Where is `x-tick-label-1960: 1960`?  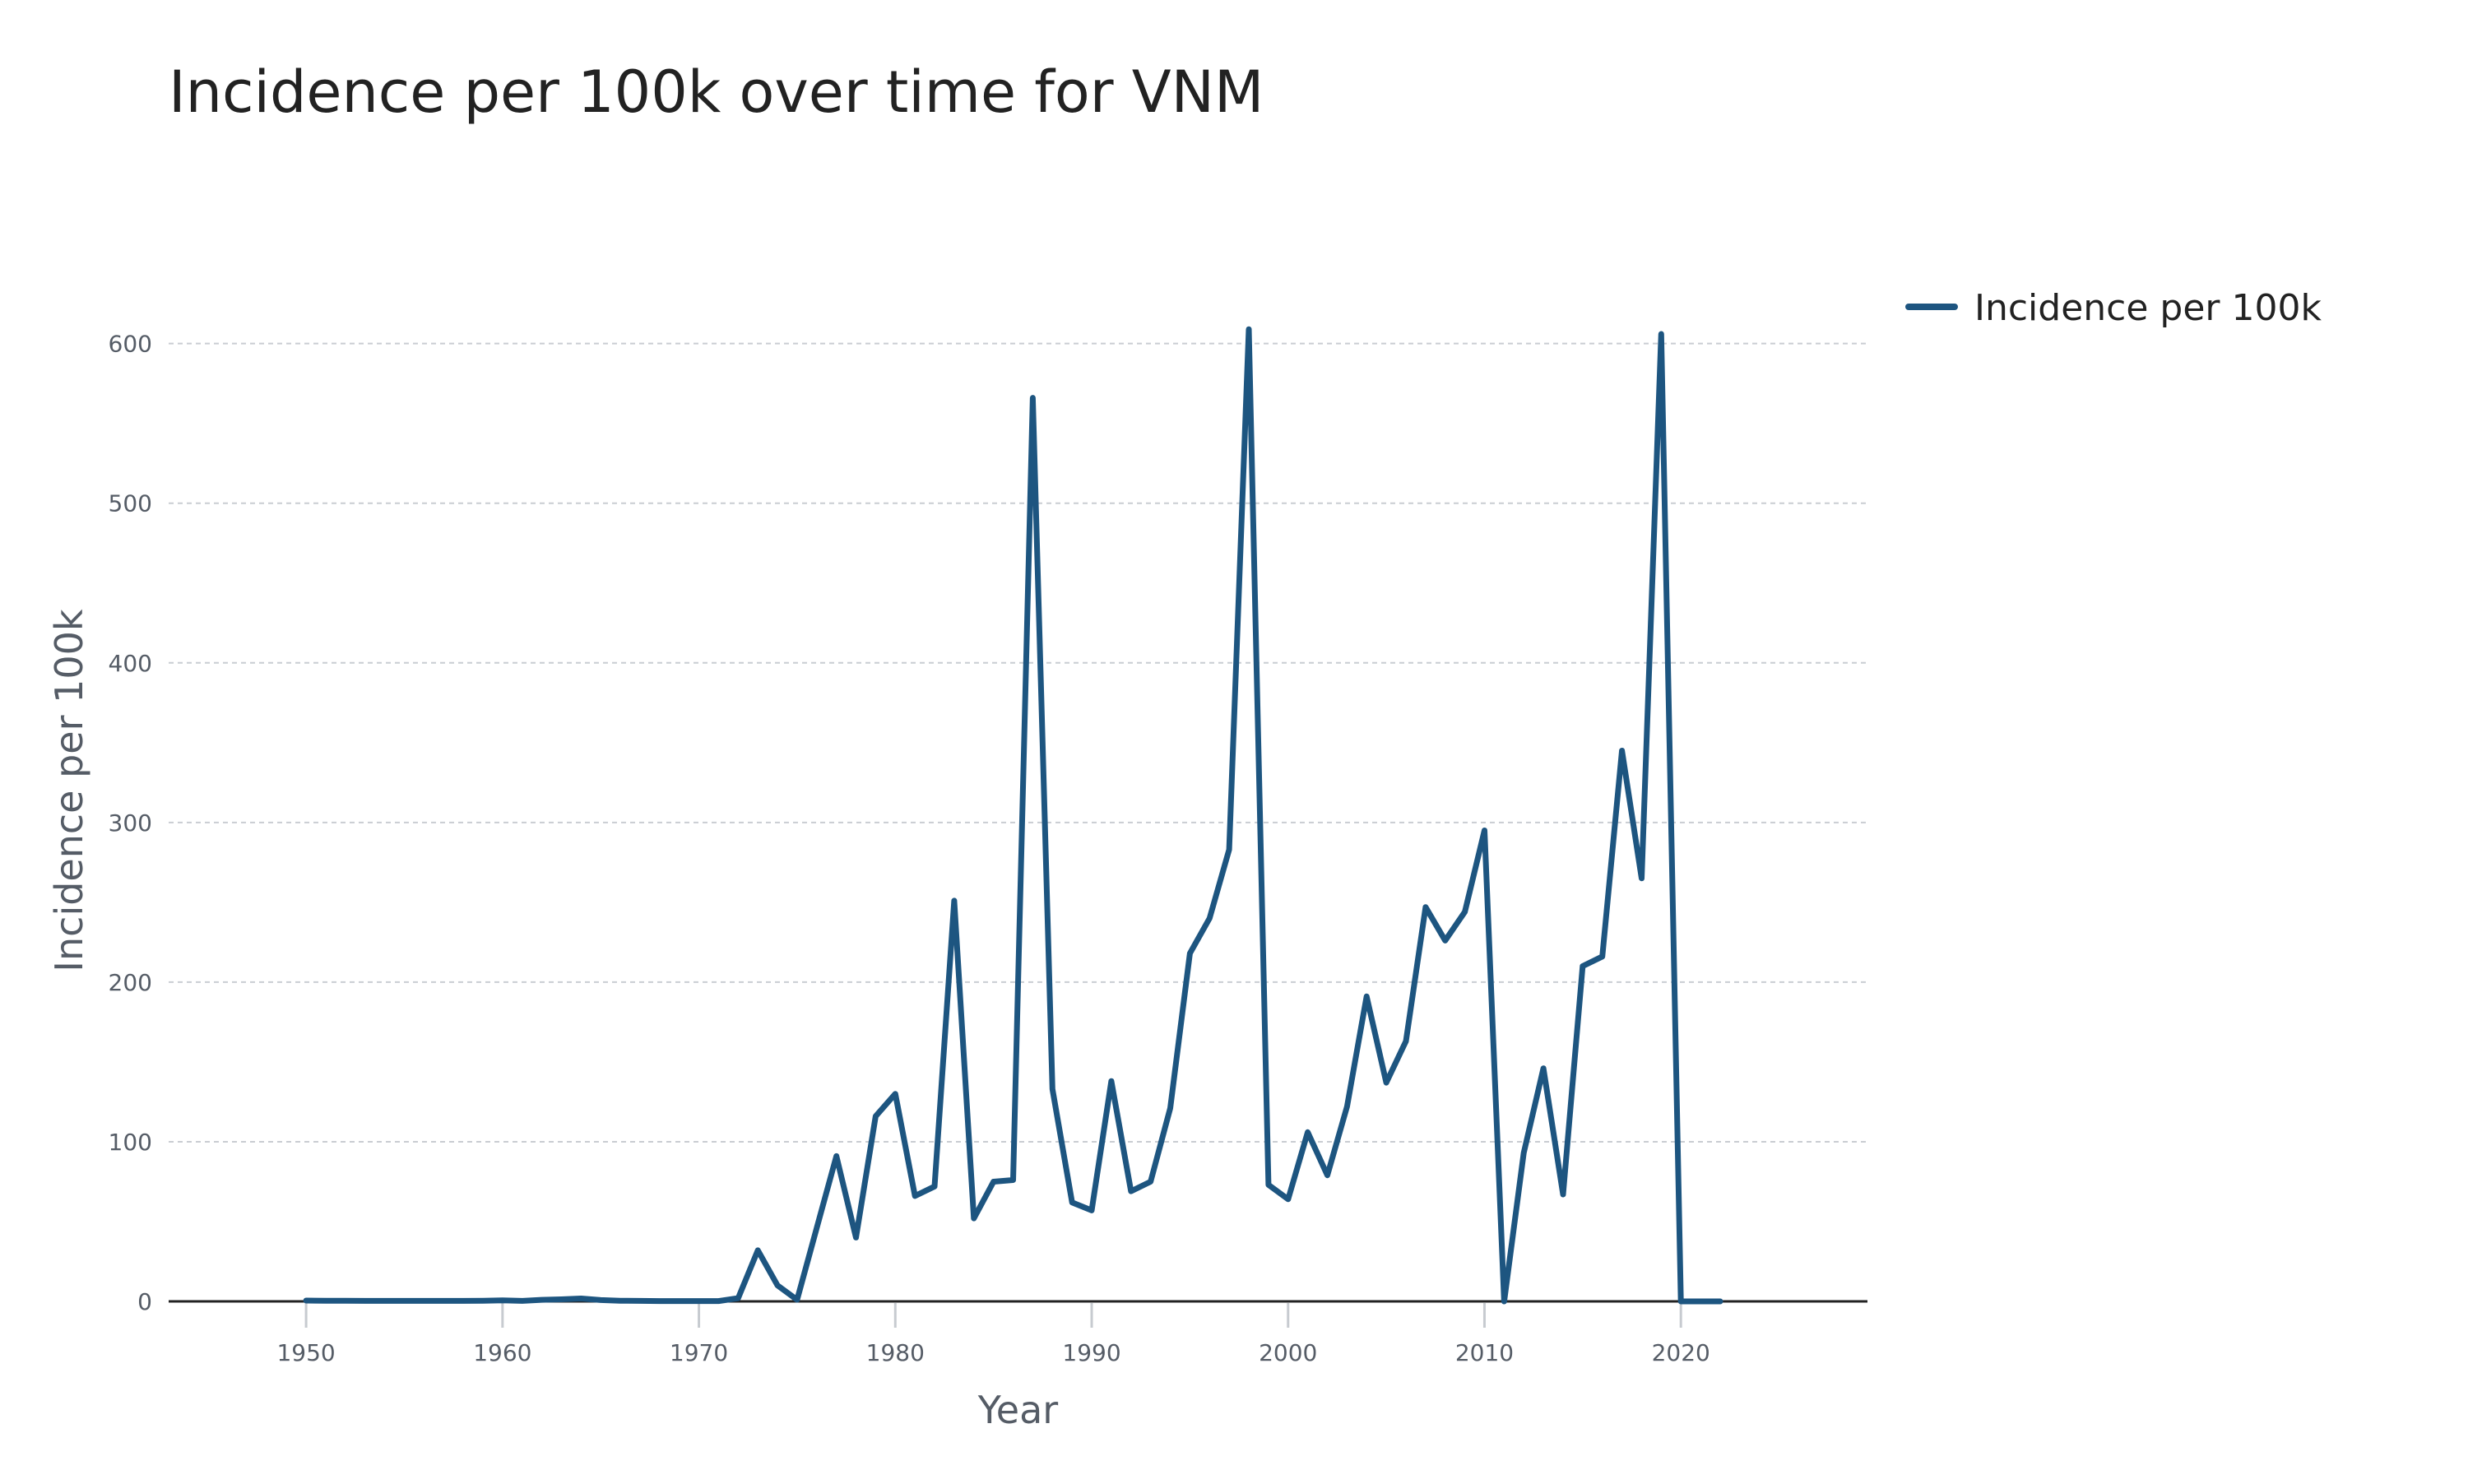 x-tick-label-1960: 1960 is located at coordinates (502, 1352).